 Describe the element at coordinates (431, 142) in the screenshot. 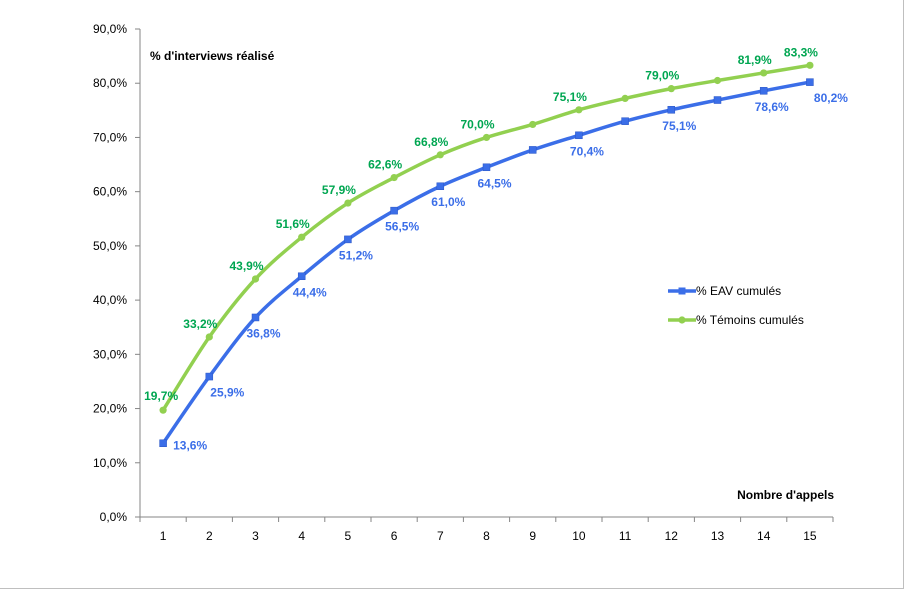

I see `data-label-temoins: 66,8%` at that location.